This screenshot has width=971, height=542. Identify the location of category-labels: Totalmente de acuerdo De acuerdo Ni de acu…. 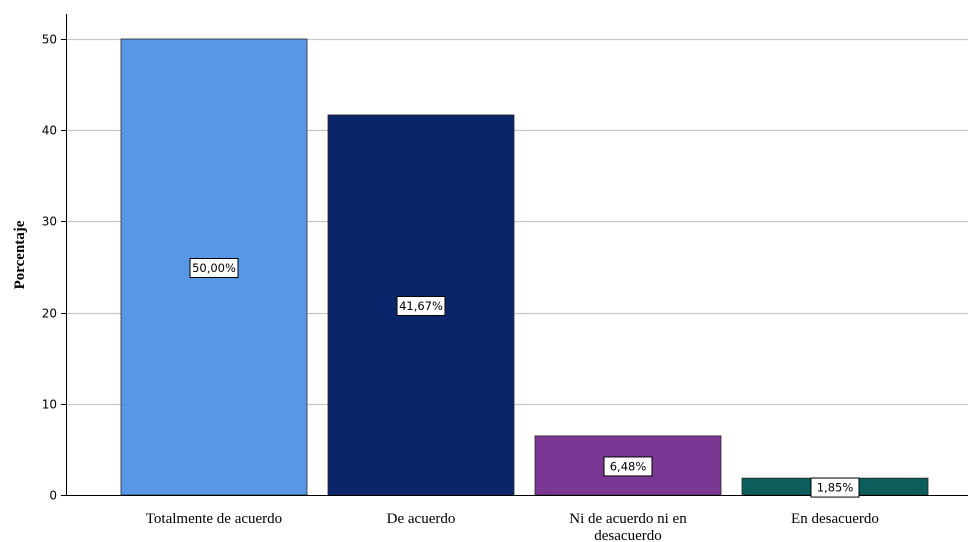
(512, 526).